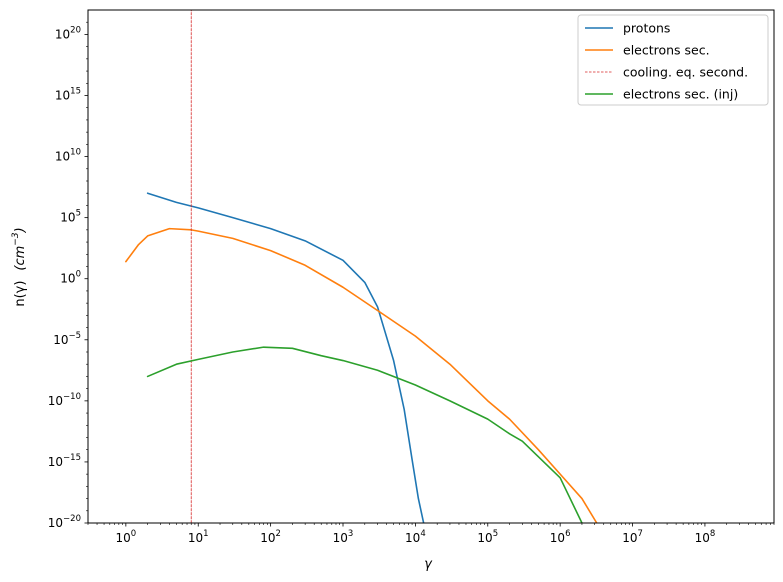  What do you see at coordinates (78, 275) in the screenshot?
I see `y-tick-label-exp: 0` at bounding box center [78, 275].